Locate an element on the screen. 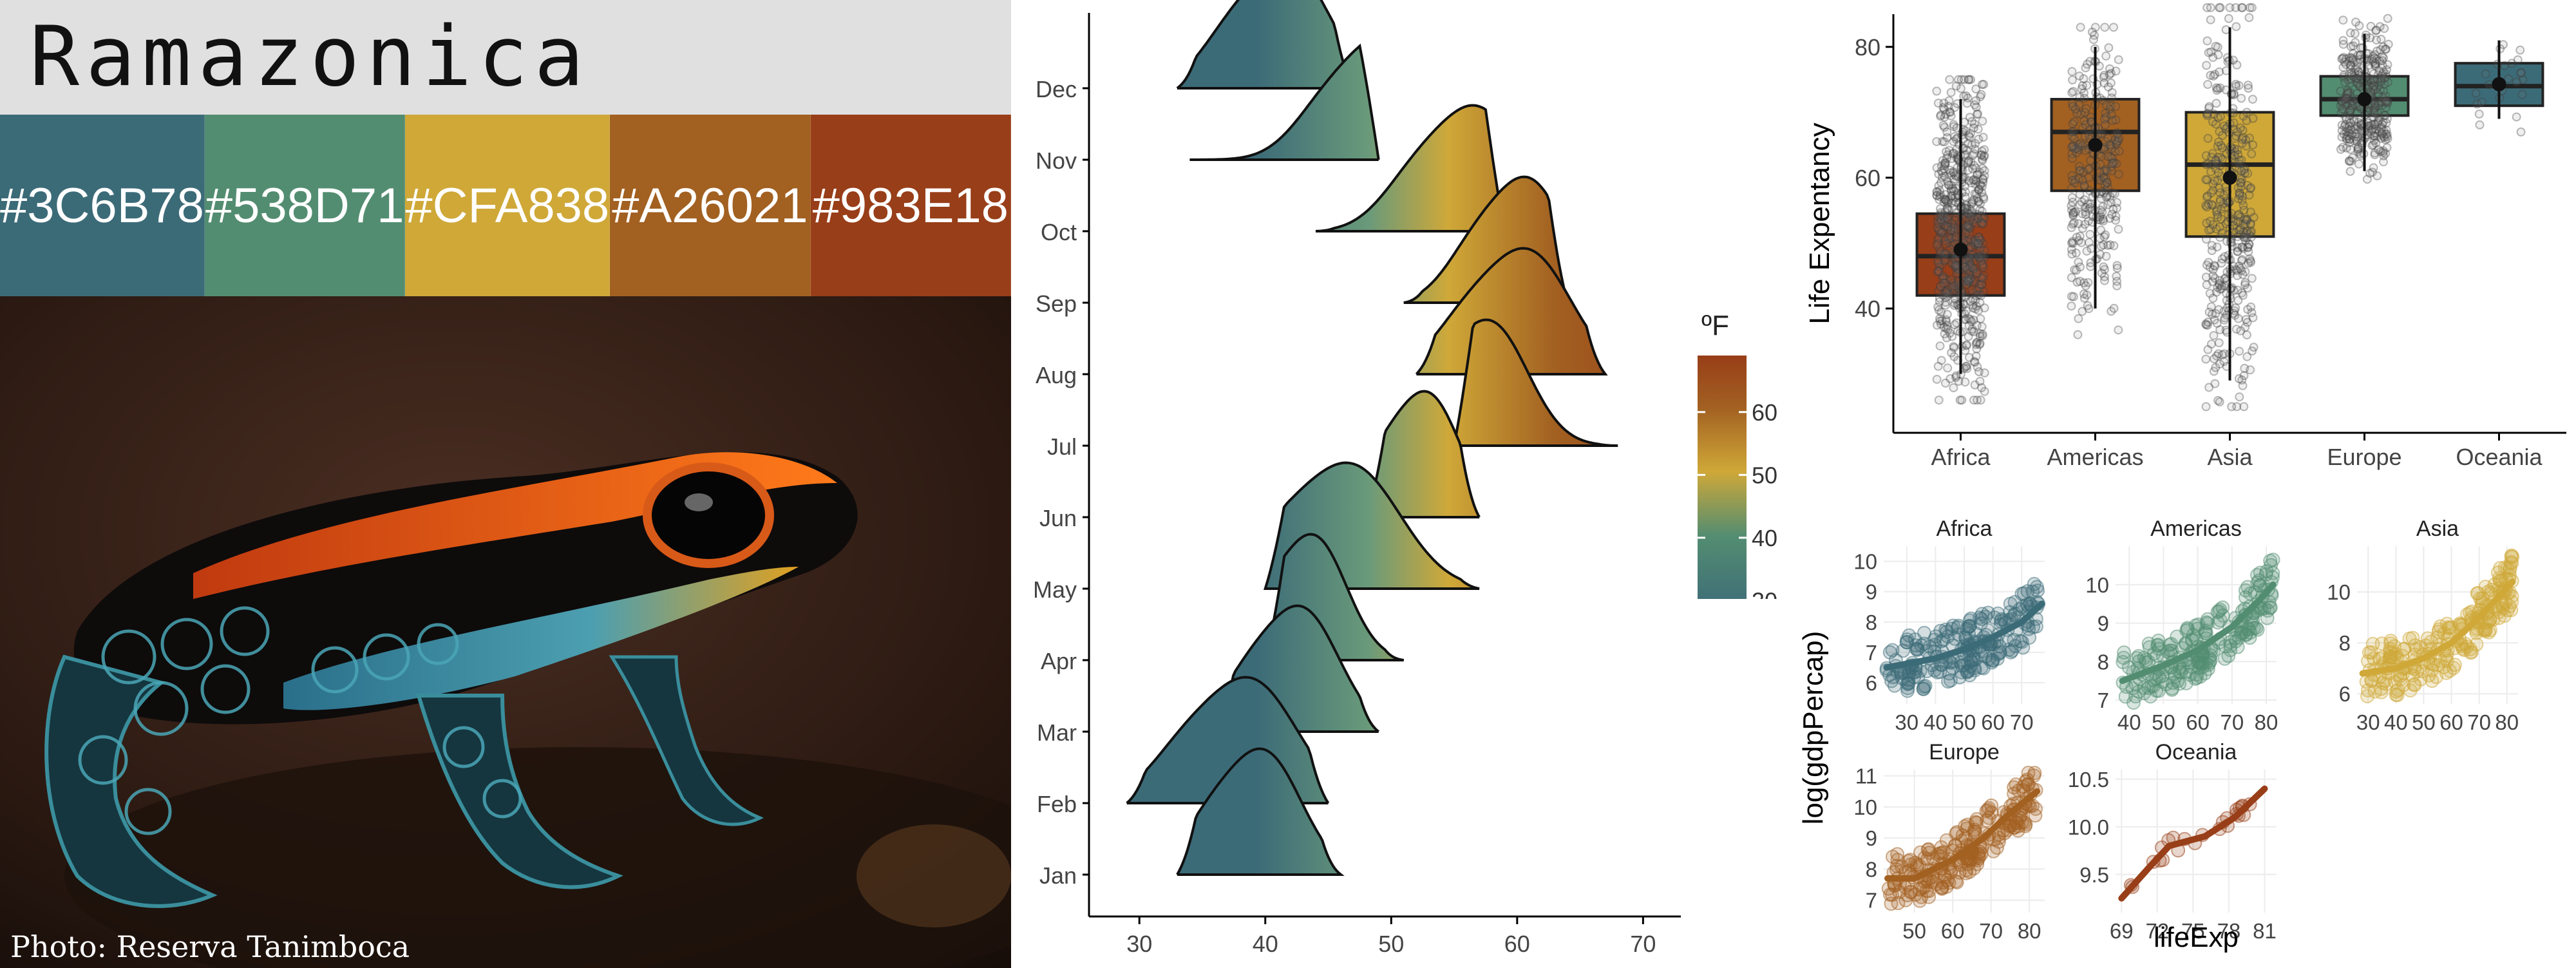 The image size is (2576, 968). facet-ytick-label: 8 is located at coordinates (2103, 662).